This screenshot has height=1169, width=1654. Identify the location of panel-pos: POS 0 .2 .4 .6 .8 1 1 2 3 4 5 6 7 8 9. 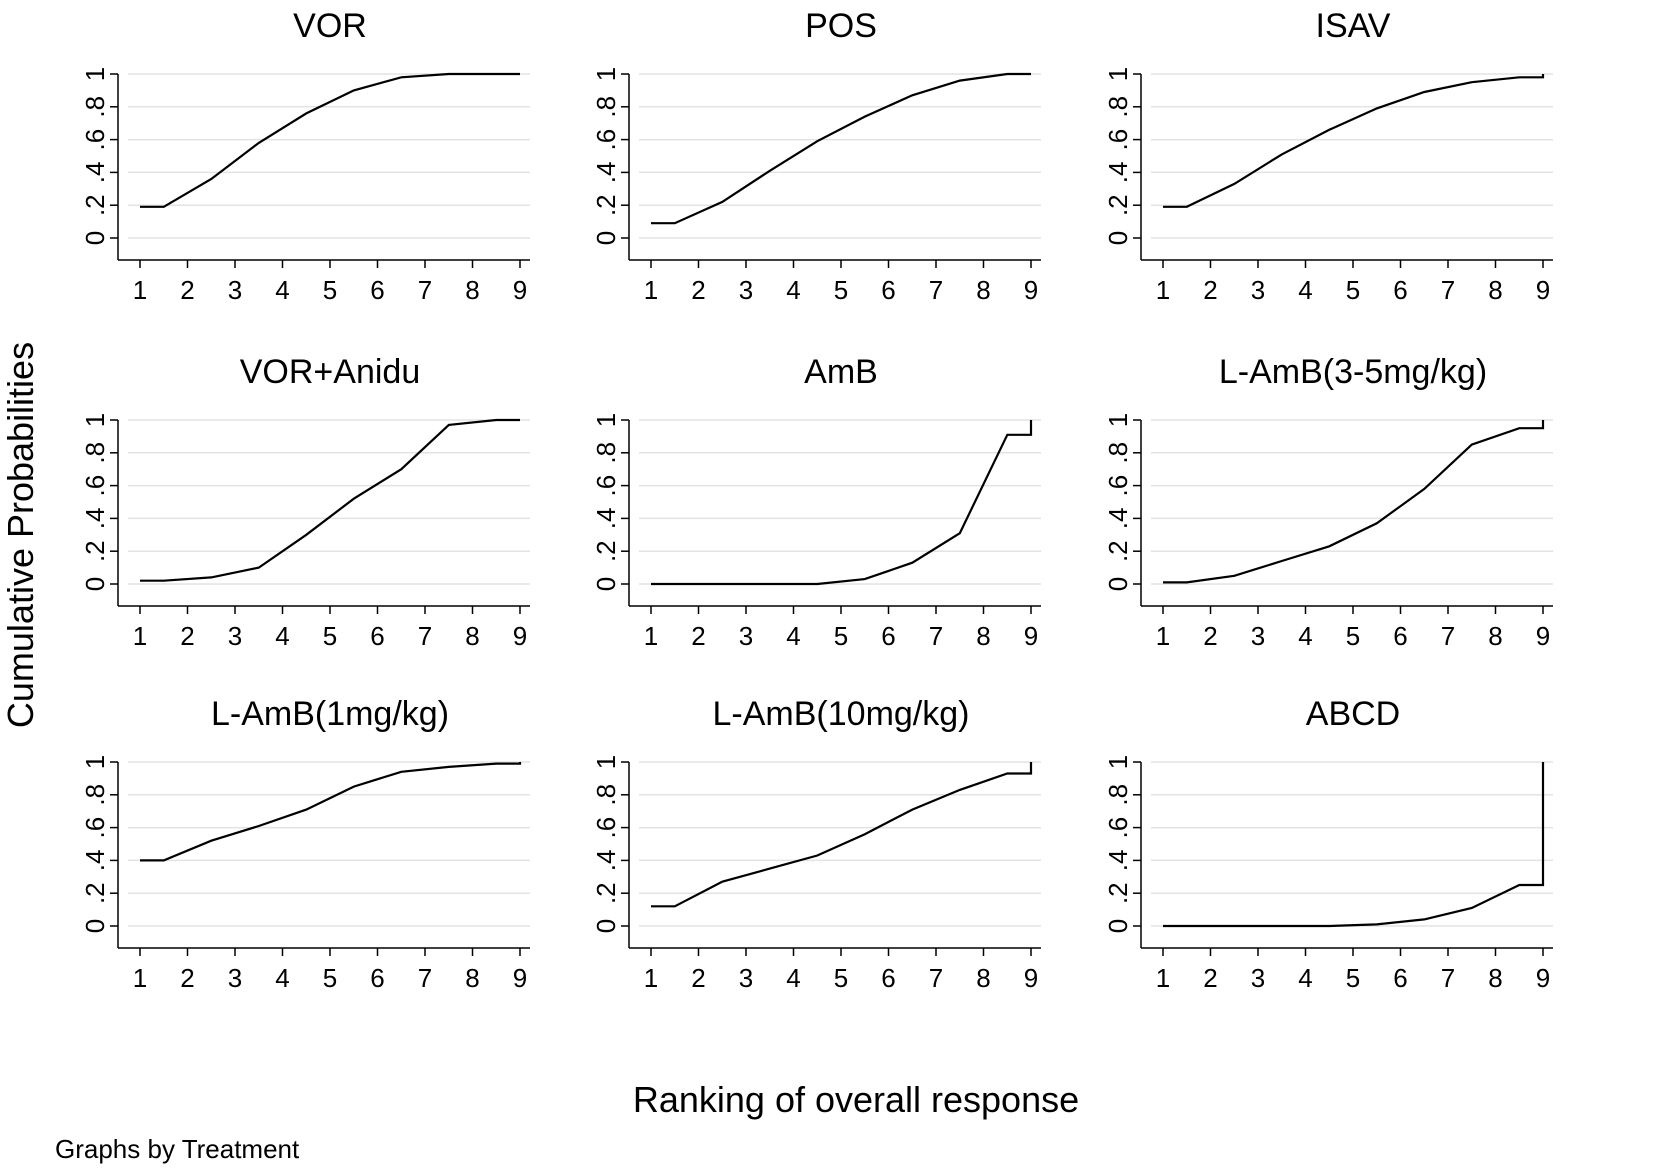
(816, 156).